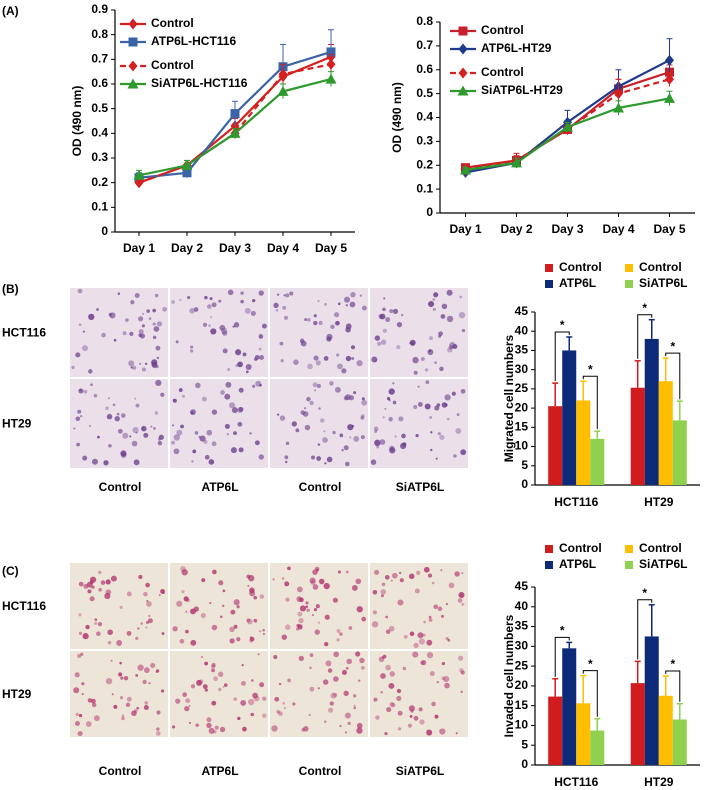 This screenshot has height=790, width=709. Describe the element at coordinates (522, 330) in the screenshot. I see `y-tick-label: 40` at that location.